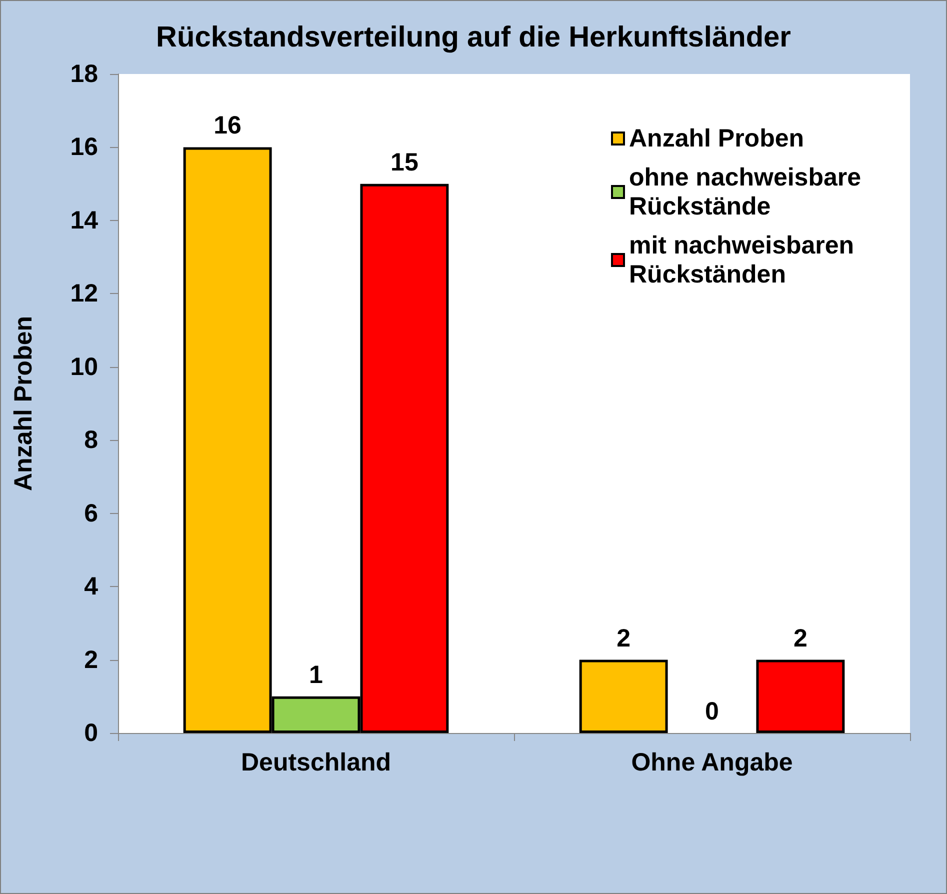 This screenshot has width=947, height=894. What do you see at coordinates (748, 192) in the screenshot?
I see `legend-label: ohne nachweisbare Rückstände` at bounding box center [748, 192].